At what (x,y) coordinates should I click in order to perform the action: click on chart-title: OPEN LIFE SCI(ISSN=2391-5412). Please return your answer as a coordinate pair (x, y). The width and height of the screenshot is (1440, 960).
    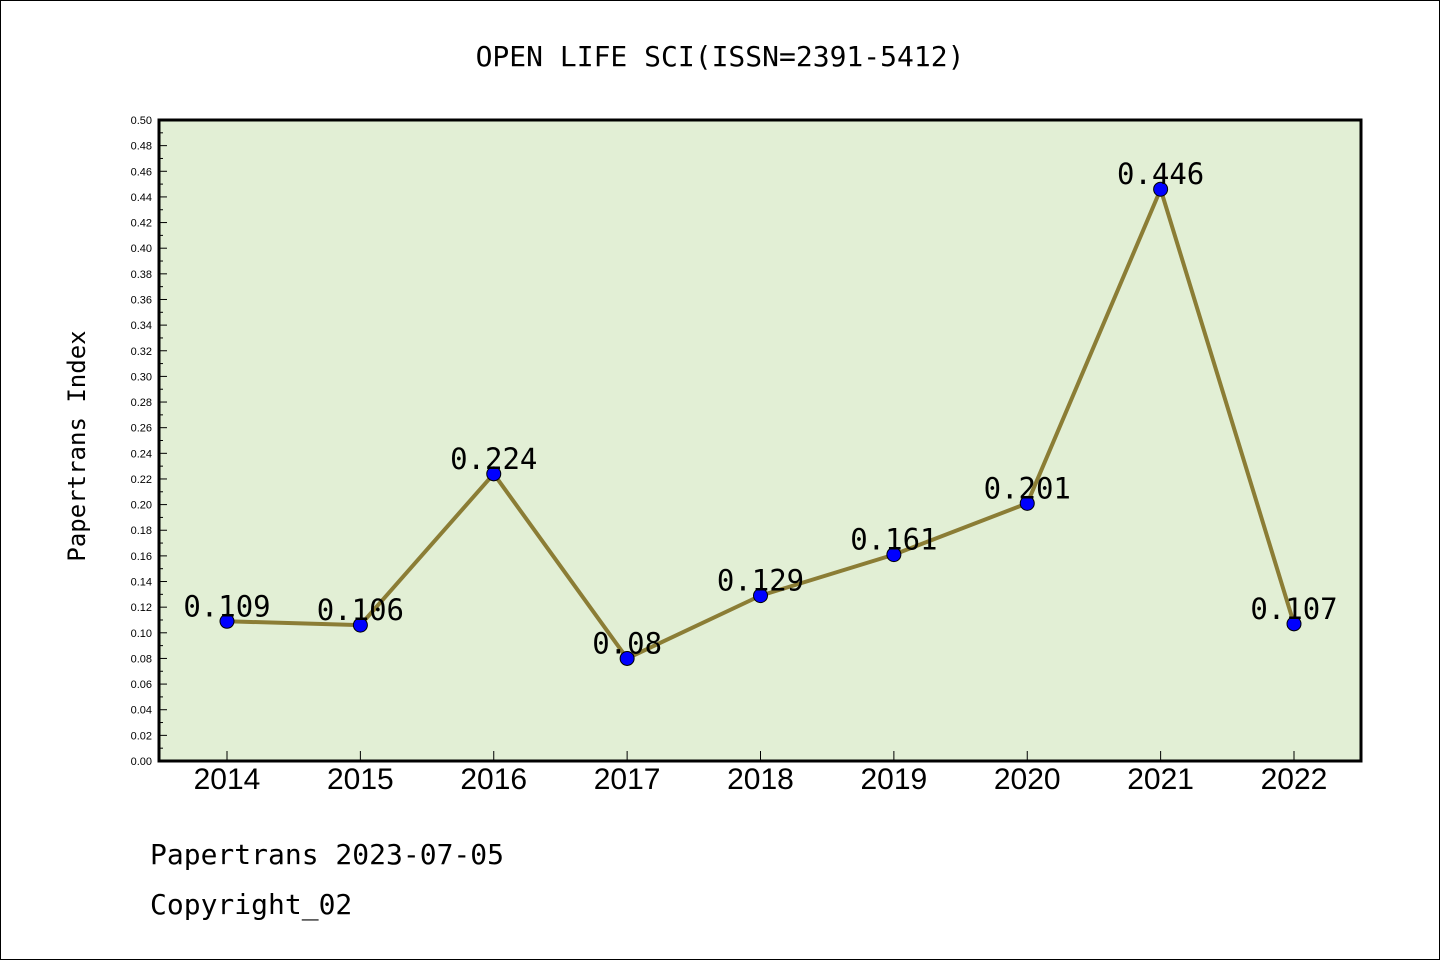
    Looking at the image, I should click on (720, 56).